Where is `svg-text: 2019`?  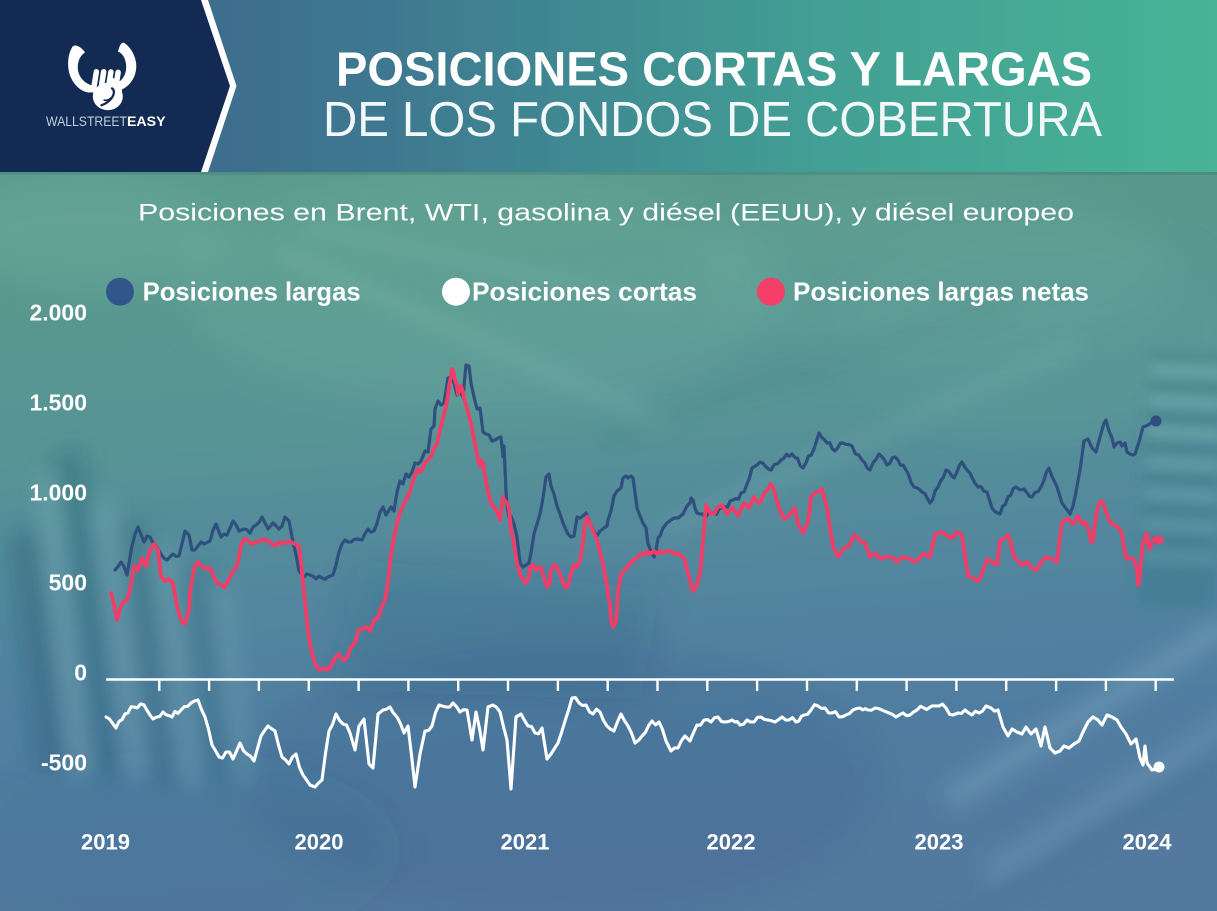
svg-text: 2019 is located at coordinates (105, 842).